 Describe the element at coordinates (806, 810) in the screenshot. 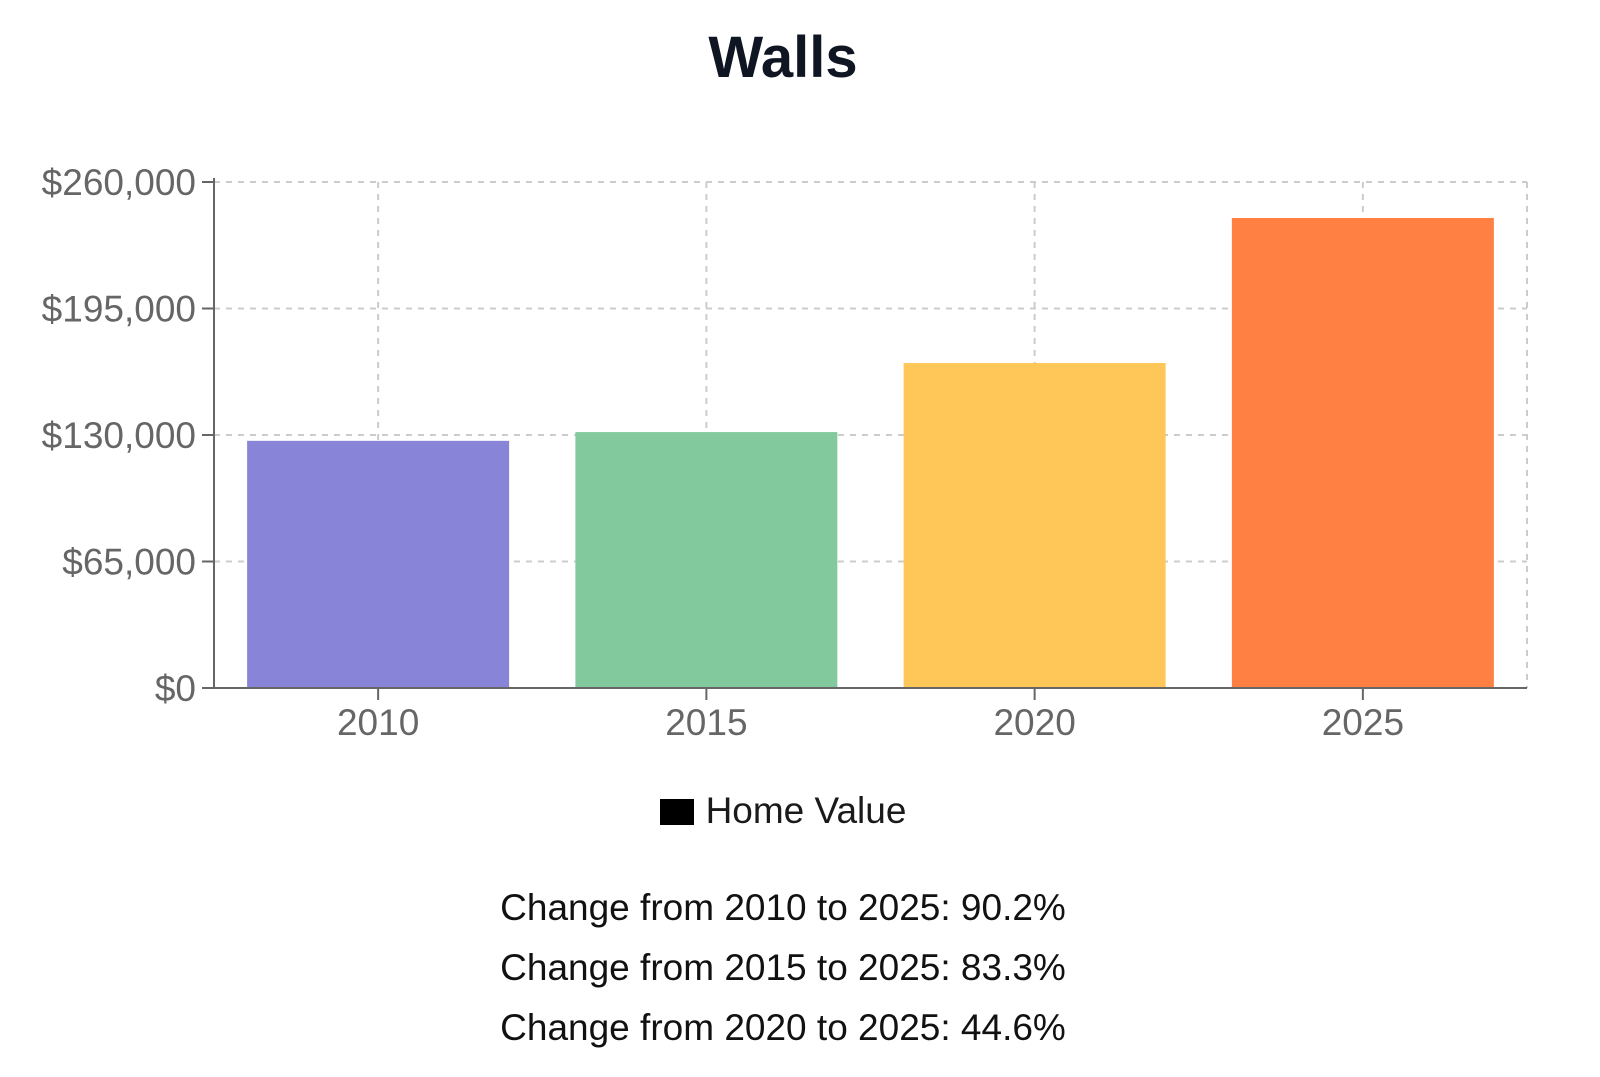

I see `legend-label: Home Value` at that location.